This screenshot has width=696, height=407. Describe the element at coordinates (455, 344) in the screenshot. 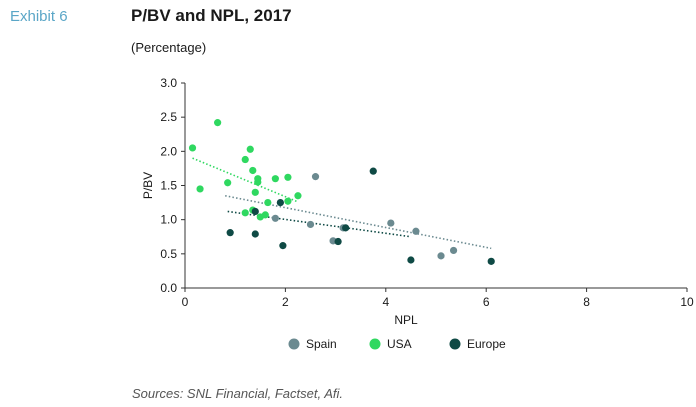

I see `europe-legend-marker` at that location.